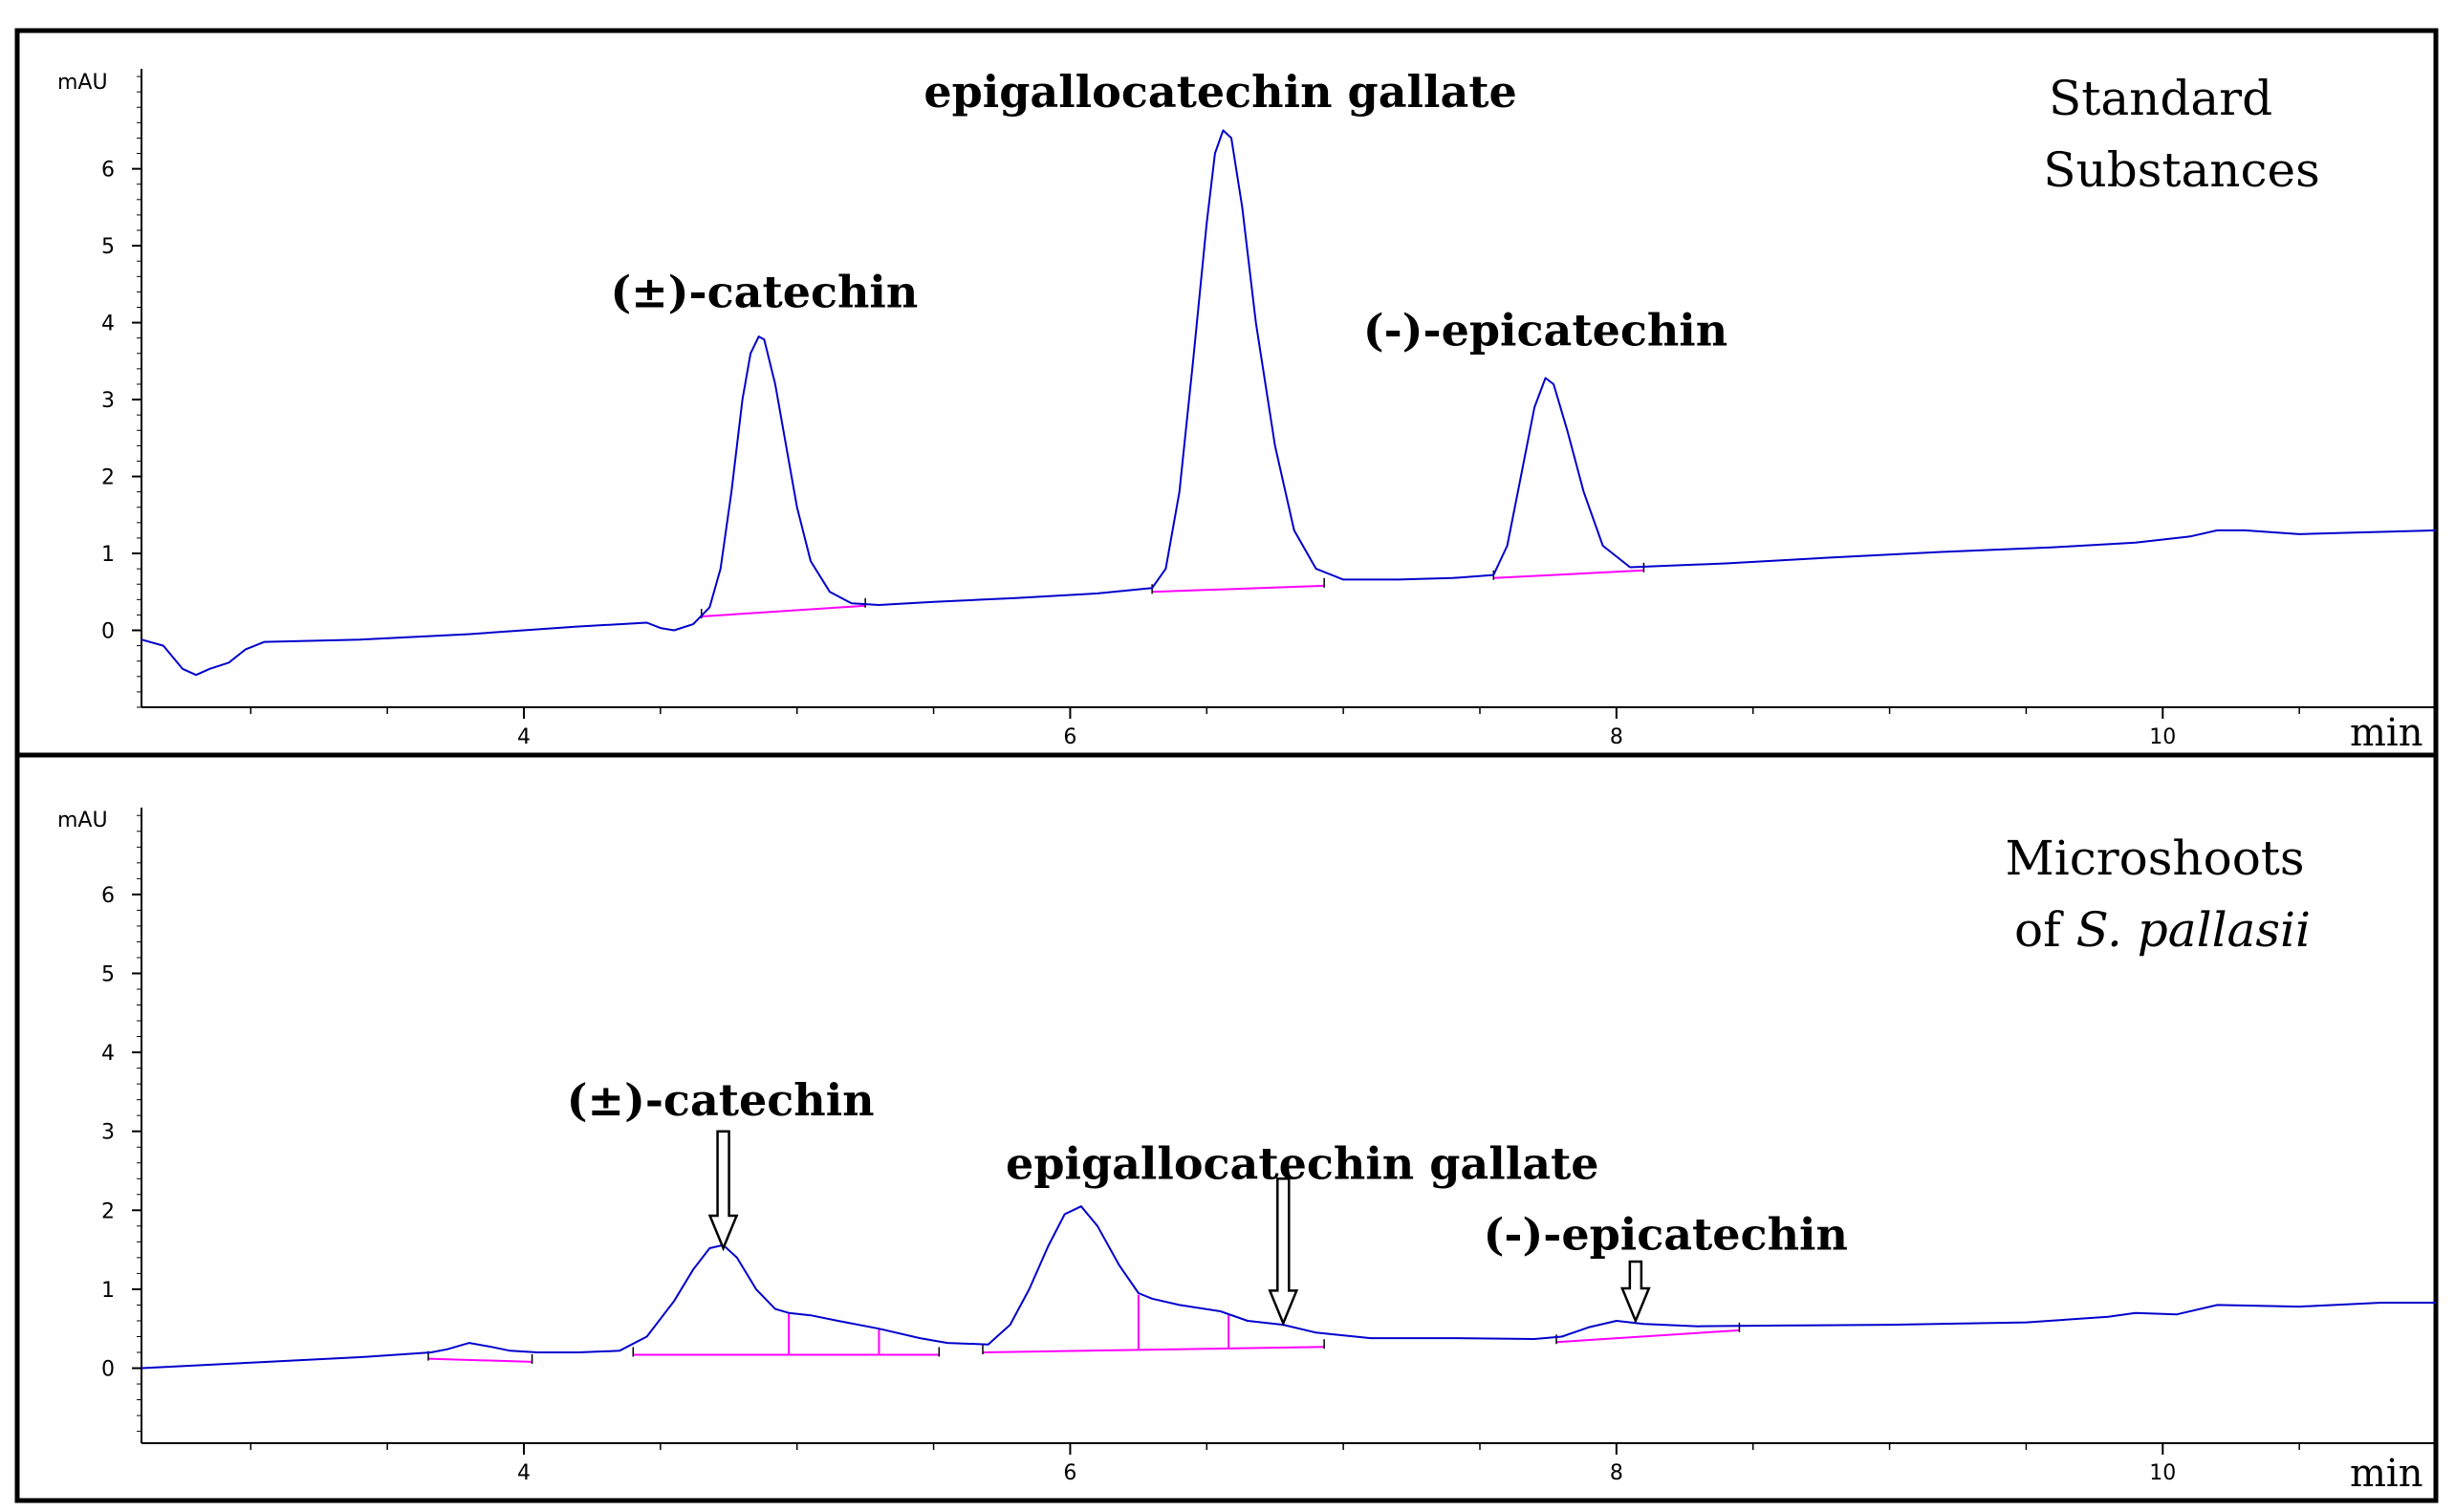  I want to click on sample-label-line-2: Substances, so click(2181, 170).